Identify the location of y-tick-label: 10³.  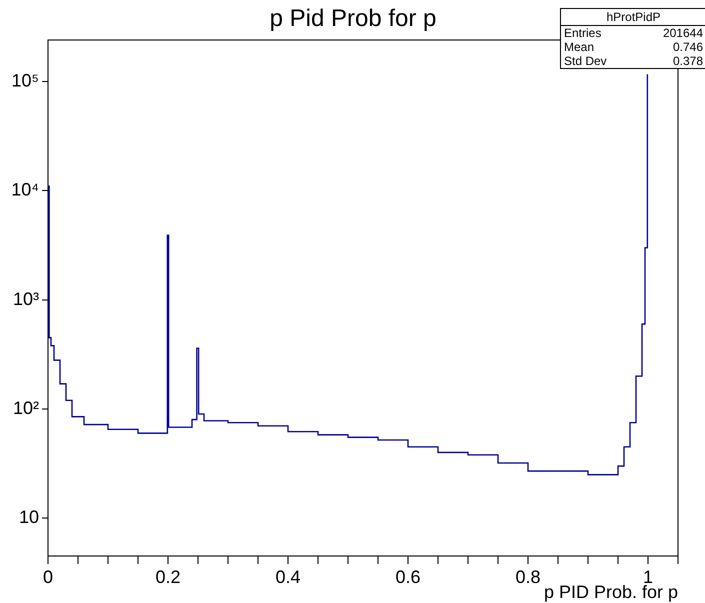
(26, 298).